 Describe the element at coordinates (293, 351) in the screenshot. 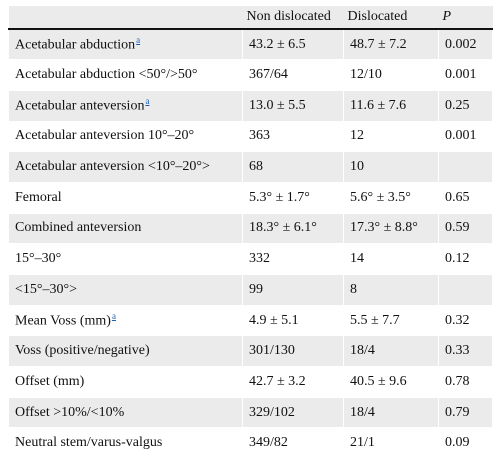

I see `non-dislocated-value: 301/130` at that location.